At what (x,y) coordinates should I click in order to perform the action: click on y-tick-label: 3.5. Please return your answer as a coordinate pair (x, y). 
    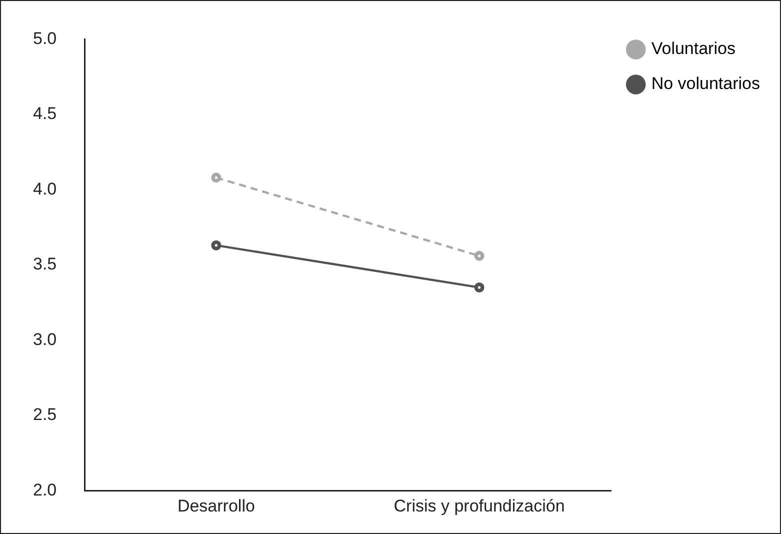
    Looking at the image, I should click on (44, 264).